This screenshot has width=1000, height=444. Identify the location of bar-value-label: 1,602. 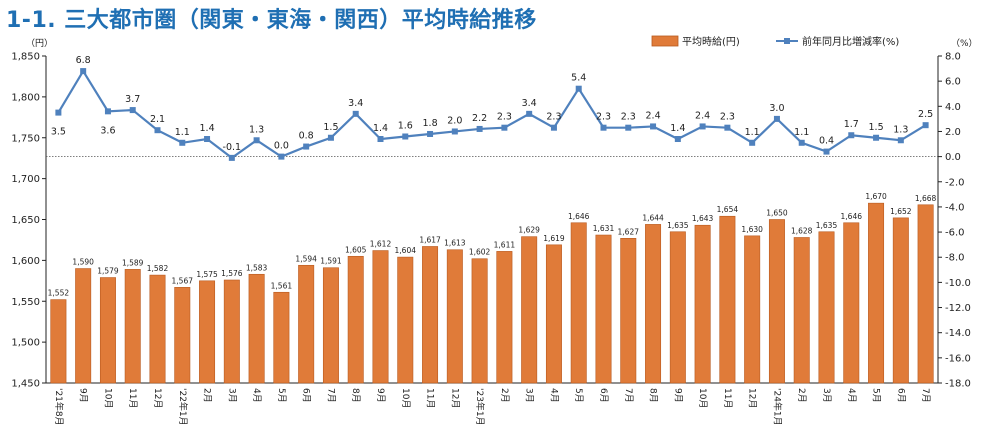
(480, 252).